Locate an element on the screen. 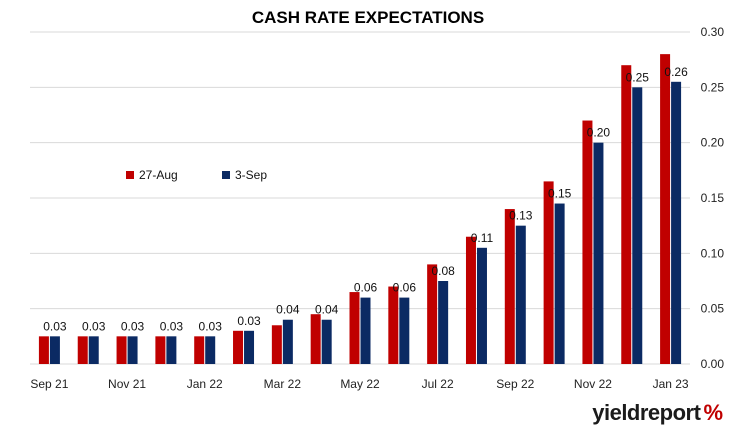 The image size is (731, 426). x-tick-label: Mar 22 is located at coordinates (283, 384).